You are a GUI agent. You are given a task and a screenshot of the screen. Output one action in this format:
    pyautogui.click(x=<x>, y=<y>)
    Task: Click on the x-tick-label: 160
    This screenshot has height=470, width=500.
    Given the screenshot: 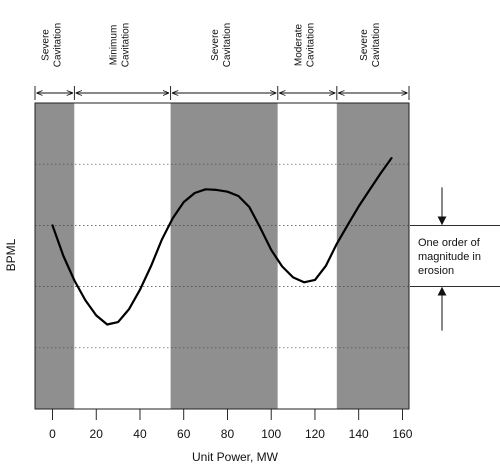 What is the action you would take?
    pyautogui.click(x=402, y=434)
    